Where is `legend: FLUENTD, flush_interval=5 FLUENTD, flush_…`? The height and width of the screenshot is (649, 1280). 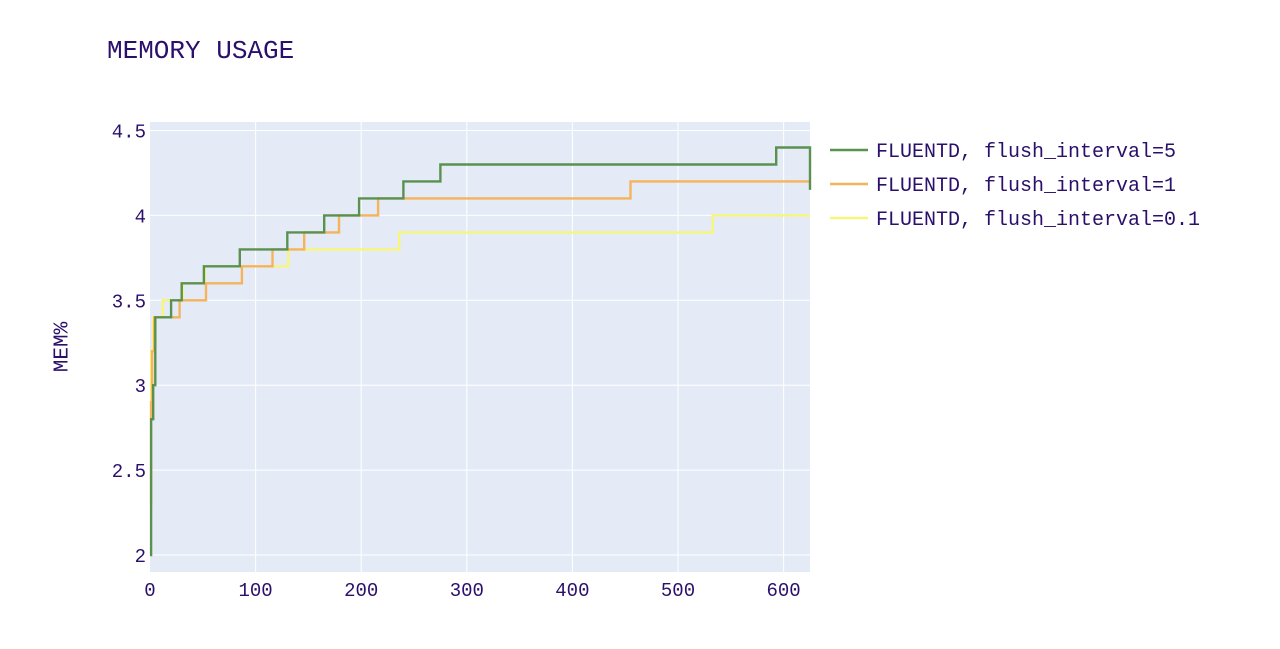
legend: FLUENTD, flush_interval=5 FLUENTD, flush_… is located at coordinates (1015, 186).